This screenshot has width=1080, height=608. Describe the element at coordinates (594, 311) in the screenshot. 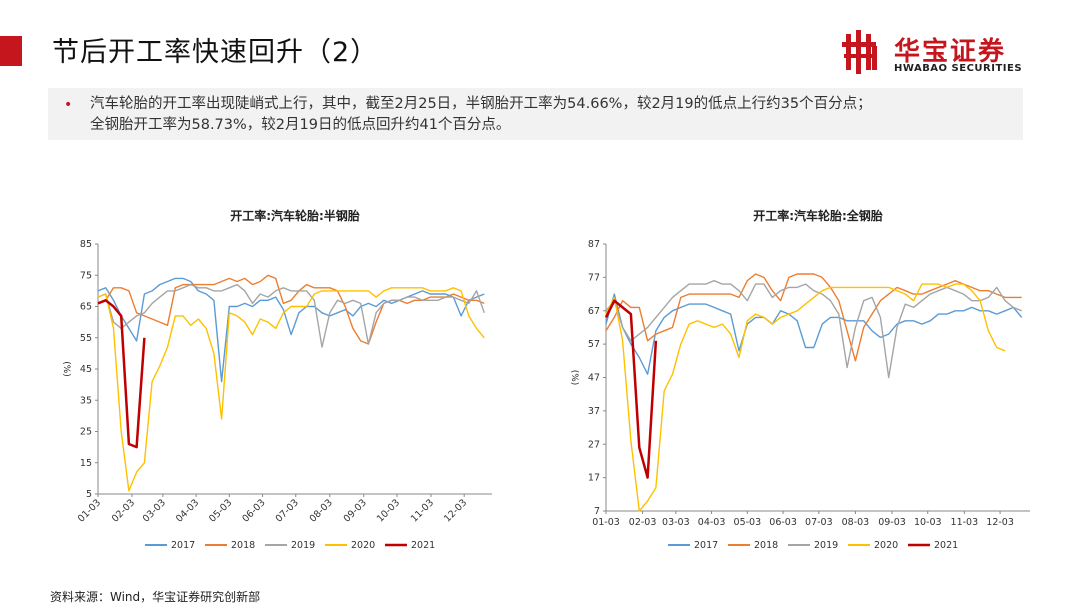

I see `y-tick-label: 67` at that location.